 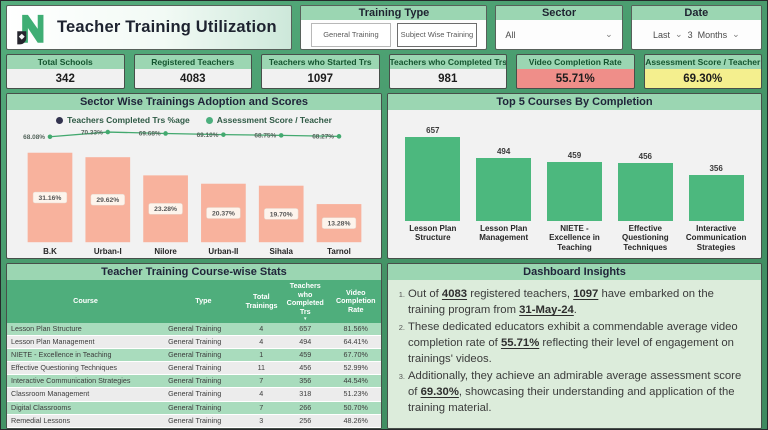 I want to click on line-series, so click(x=194, y=134).